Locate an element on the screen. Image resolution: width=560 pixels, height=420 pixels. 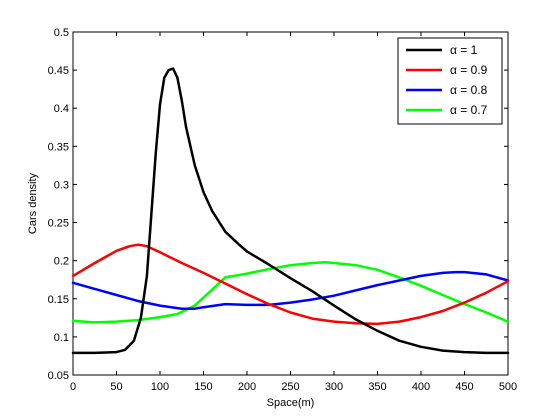
x-tick-label: 500 is located at coordinates (508, 387).